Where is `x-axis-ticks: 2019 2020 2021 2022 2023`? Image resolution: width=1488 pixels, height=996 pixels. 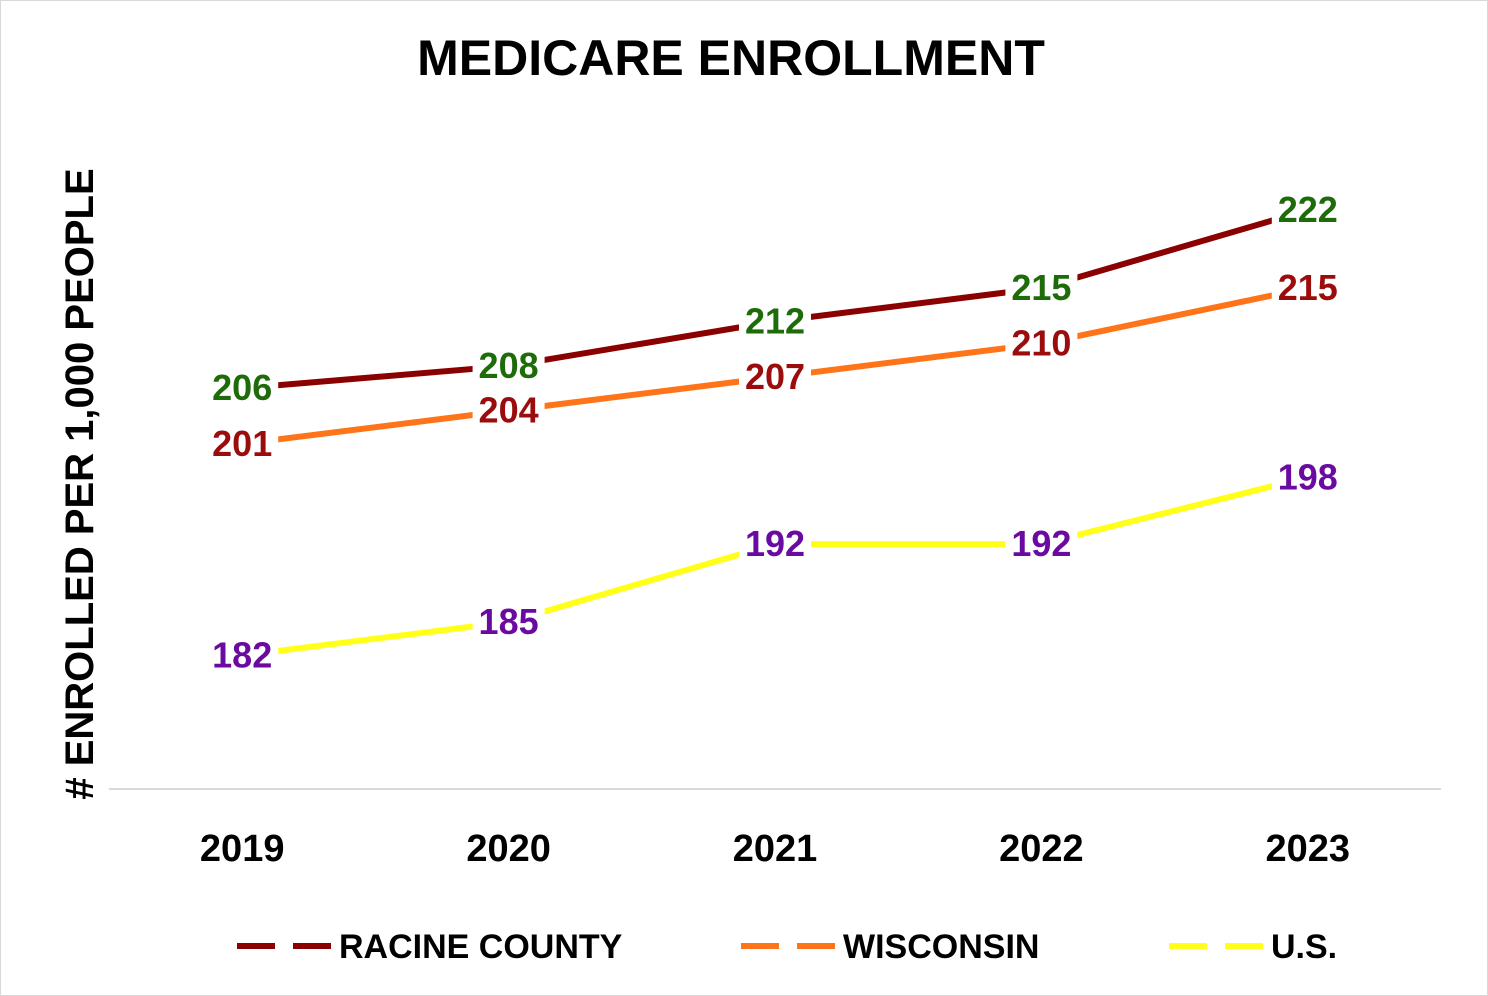
x-axis-ticks: 2019 2020 2021 2022 2023 is located at coordinates (775, 849).